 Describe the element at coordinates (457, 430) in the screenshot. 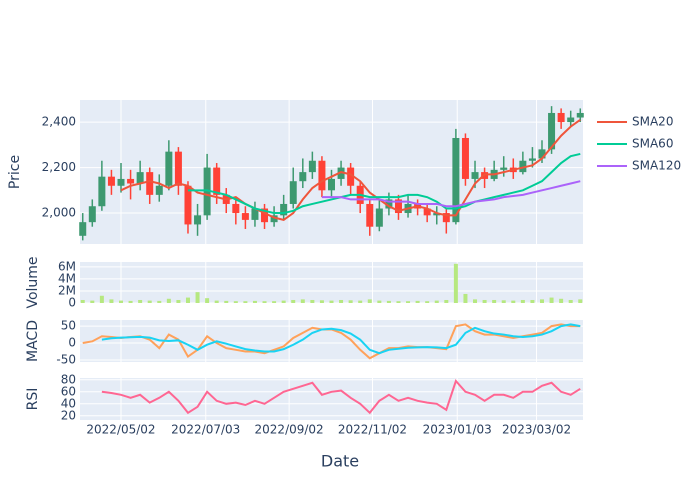

I see `x-tick-label: 2023/01/03` at that location.